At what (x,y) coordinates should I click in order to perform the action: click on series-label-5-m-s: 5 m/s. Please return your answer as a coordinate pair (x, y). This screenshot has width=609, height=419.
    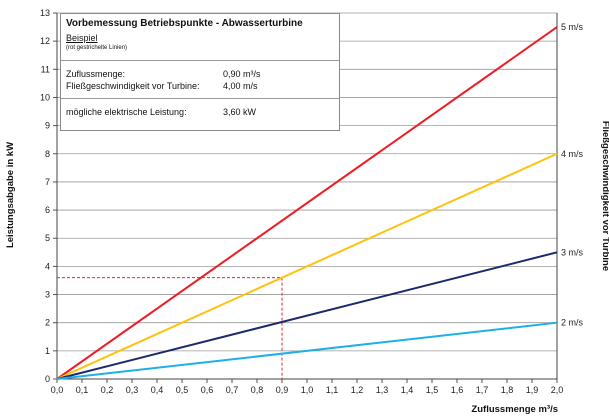
    Looking at the image, I should click on (572, 27).